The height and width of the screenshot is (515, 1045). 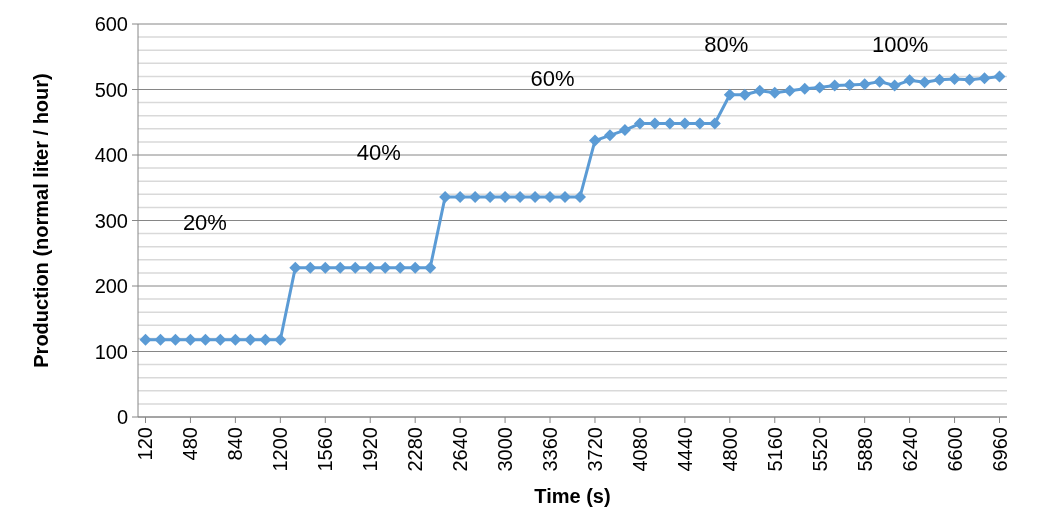 I want to click on x-tick-label: 6240, so click(x=909, y=449).